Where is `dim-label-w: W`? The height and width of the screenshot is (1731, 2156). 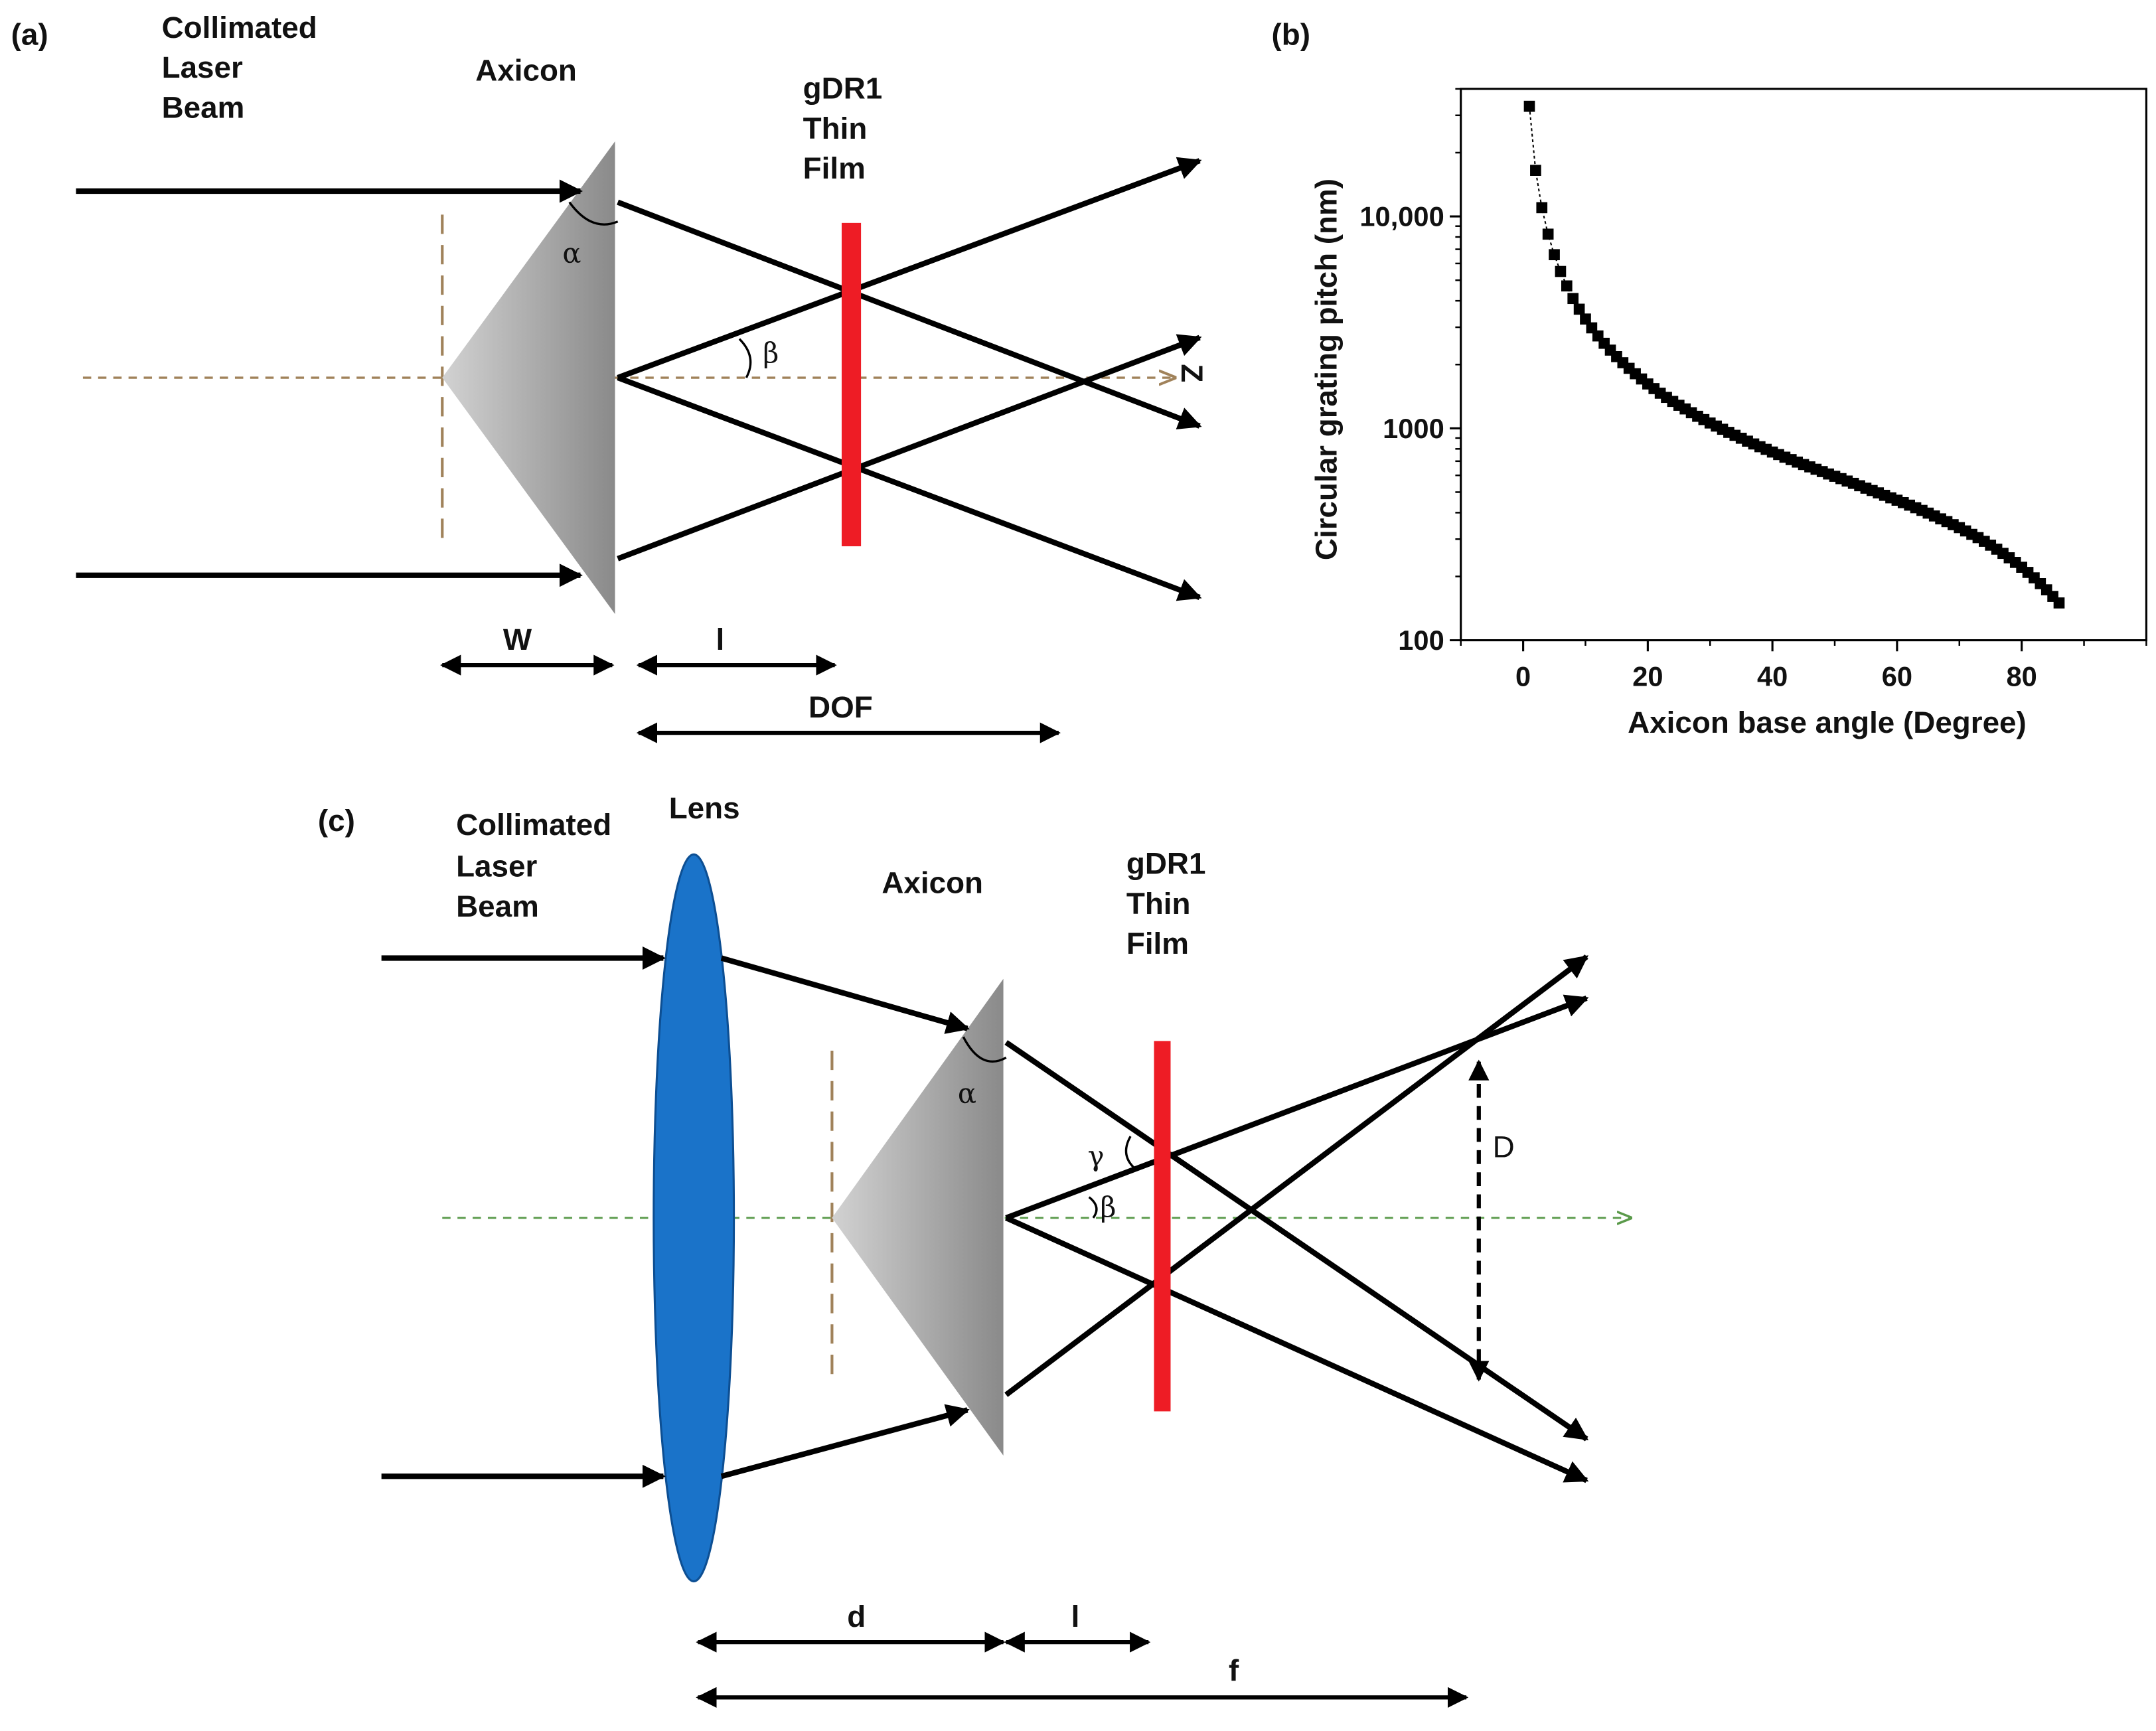
dim-label-w: W is located at coordinates (518, 639).